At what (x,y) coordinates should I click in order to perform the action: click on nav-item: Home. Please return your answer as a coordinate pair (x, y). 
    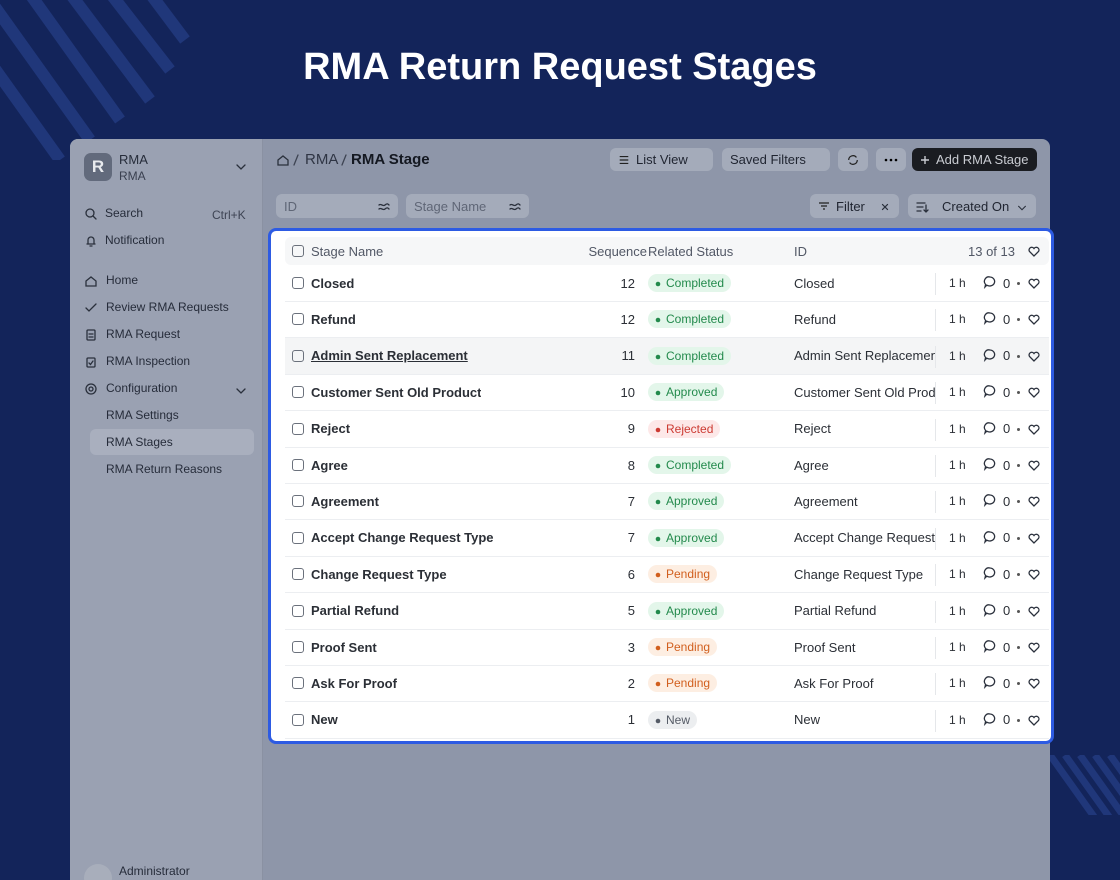
    Looking at the image, I should click on (122, 280).